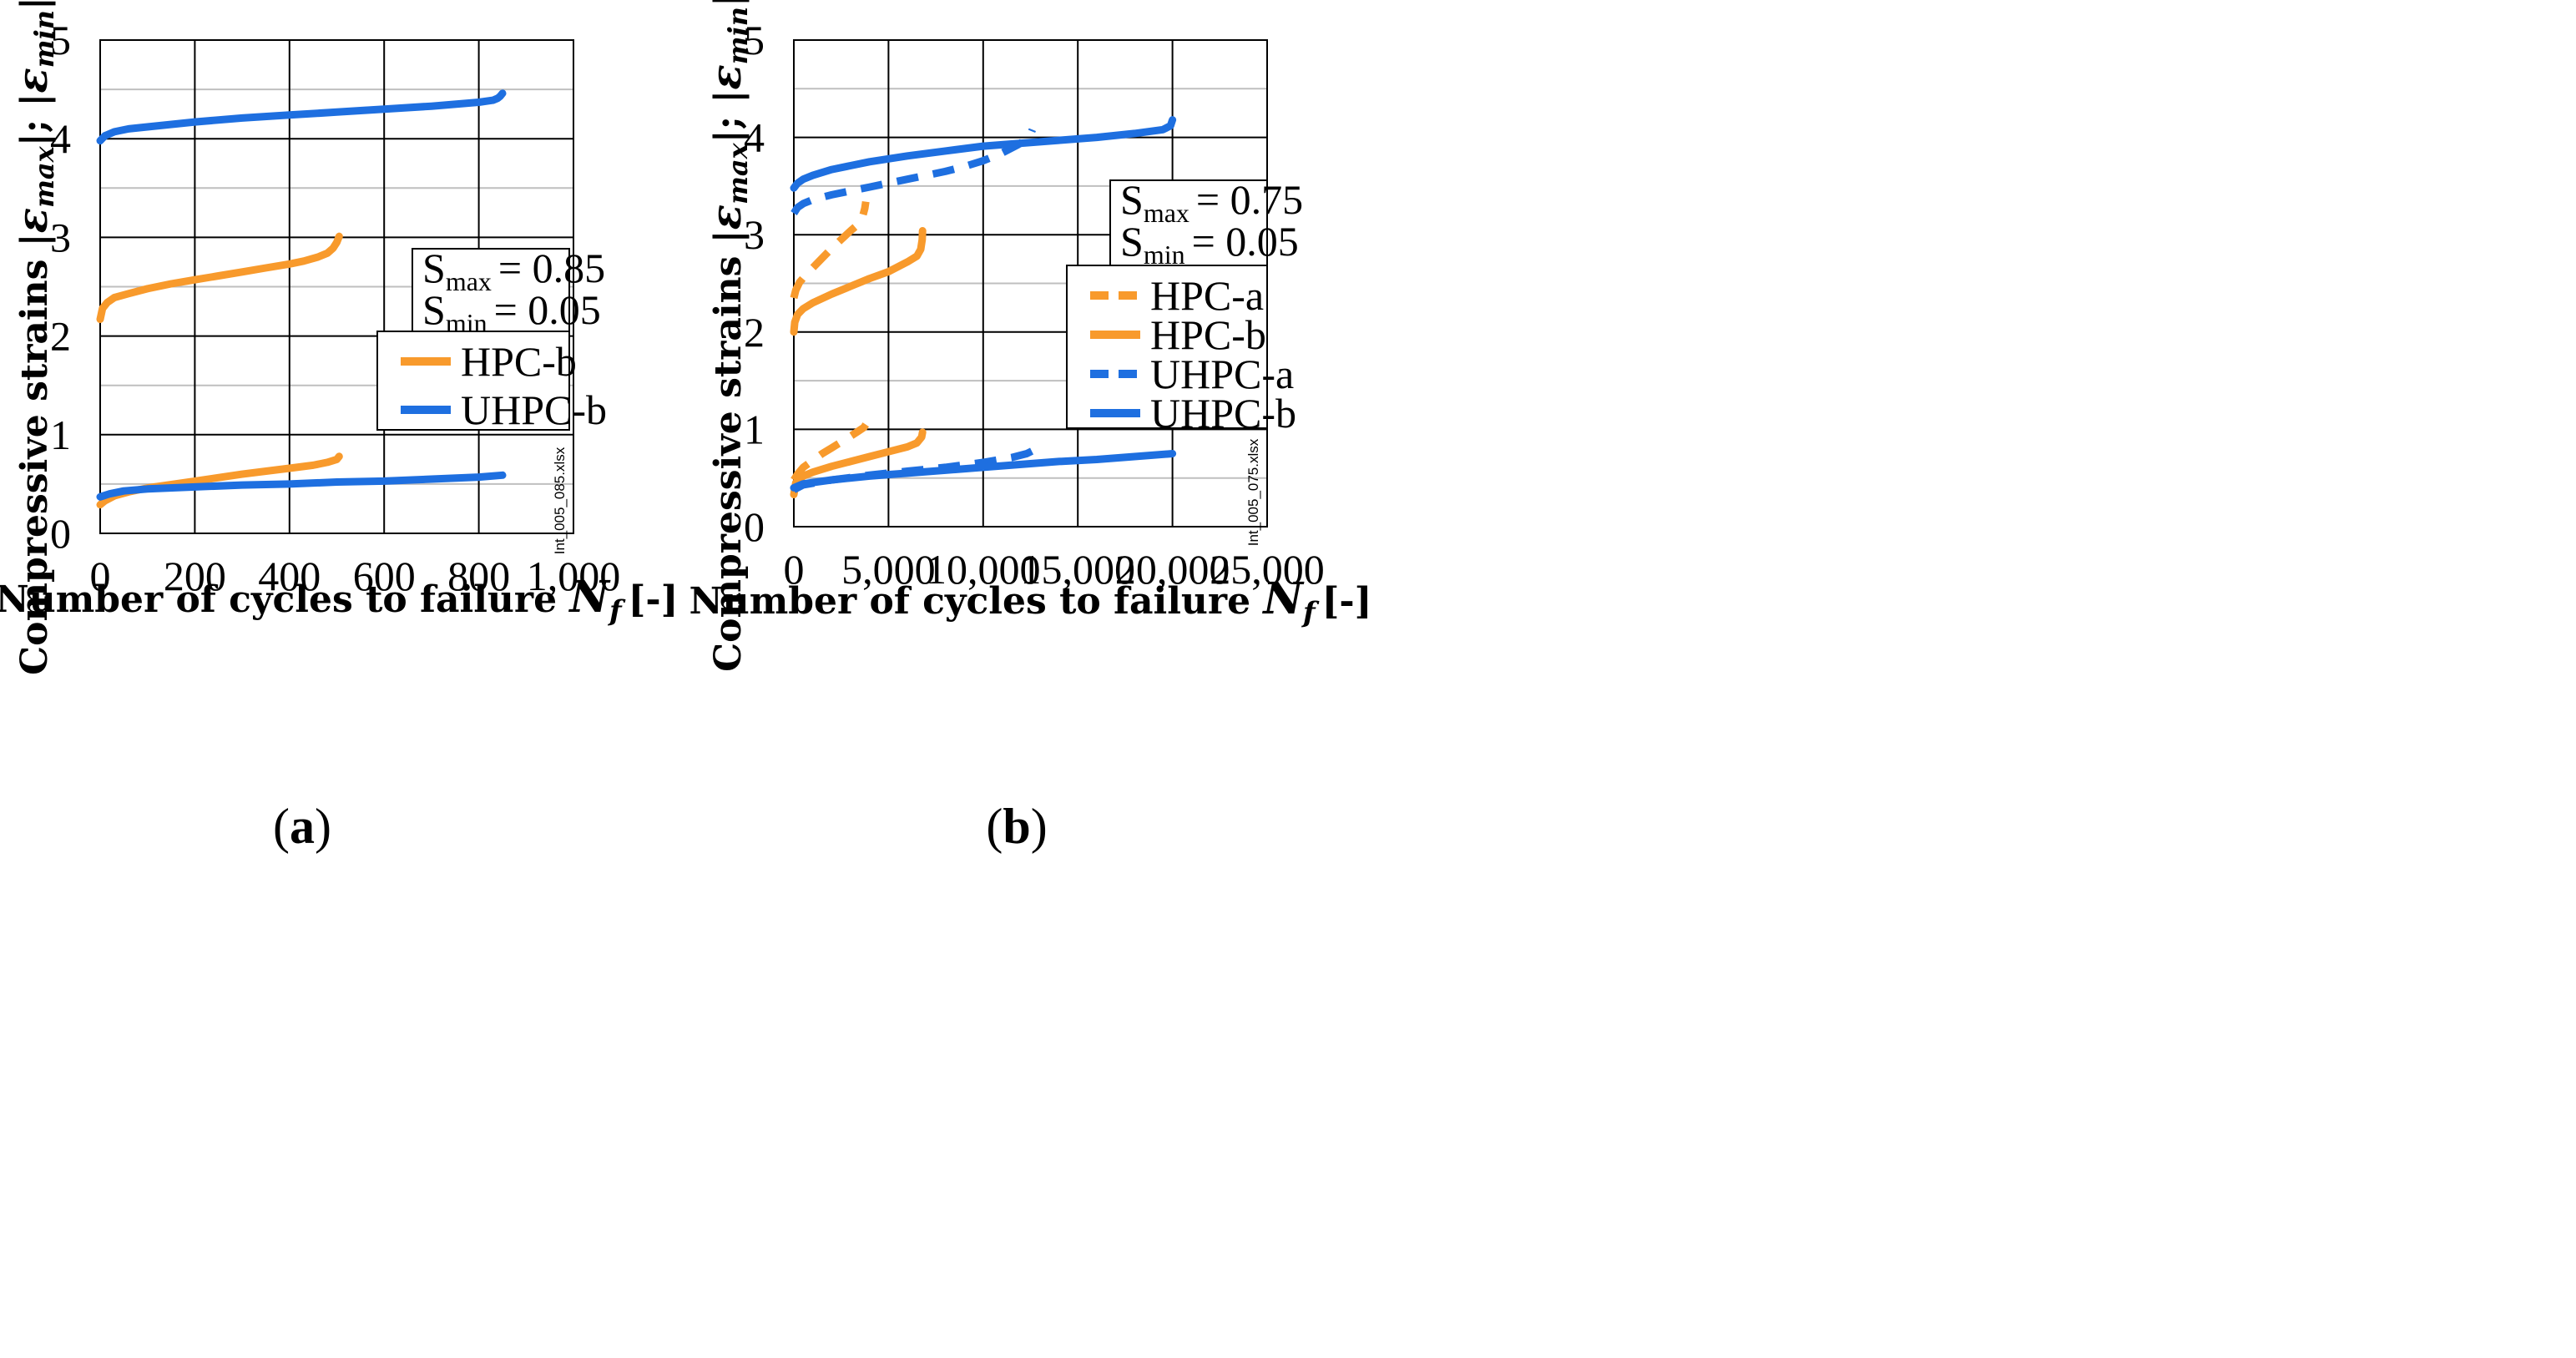 This screenshot has width=2576, height=1358. I want to click on x-tick-label: 5,000, so click(888, 569).